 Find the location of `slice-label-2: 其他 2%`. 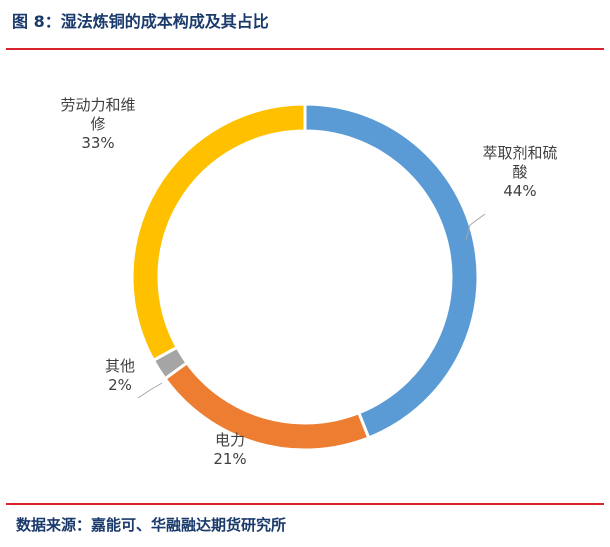

slice-label-2: 其他 2% is located at coordinates (120, 375).